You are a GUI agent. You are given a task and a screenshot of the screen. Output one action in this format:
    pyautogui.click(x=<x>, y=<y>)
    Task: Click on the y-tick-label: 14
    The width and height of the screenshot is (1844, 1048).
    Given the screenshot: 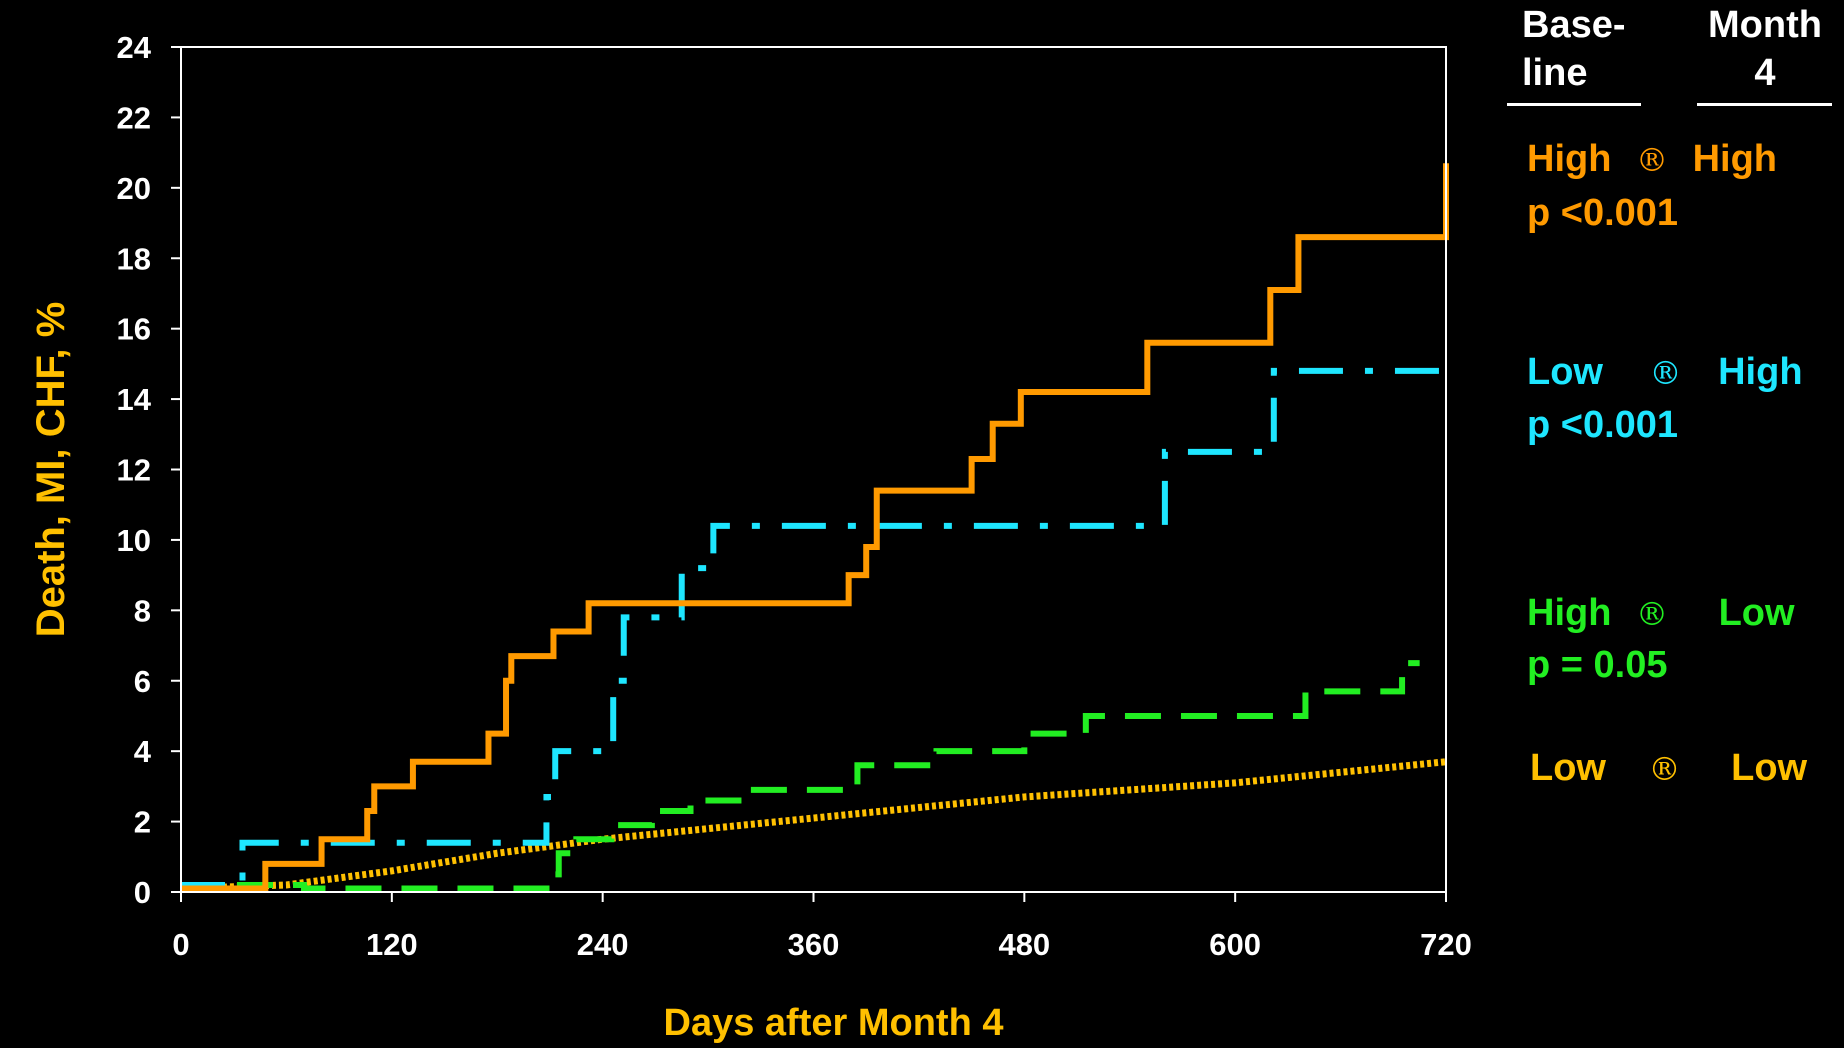 What is the action you would take?
    pyautogui.click(x=134, y=399)
    